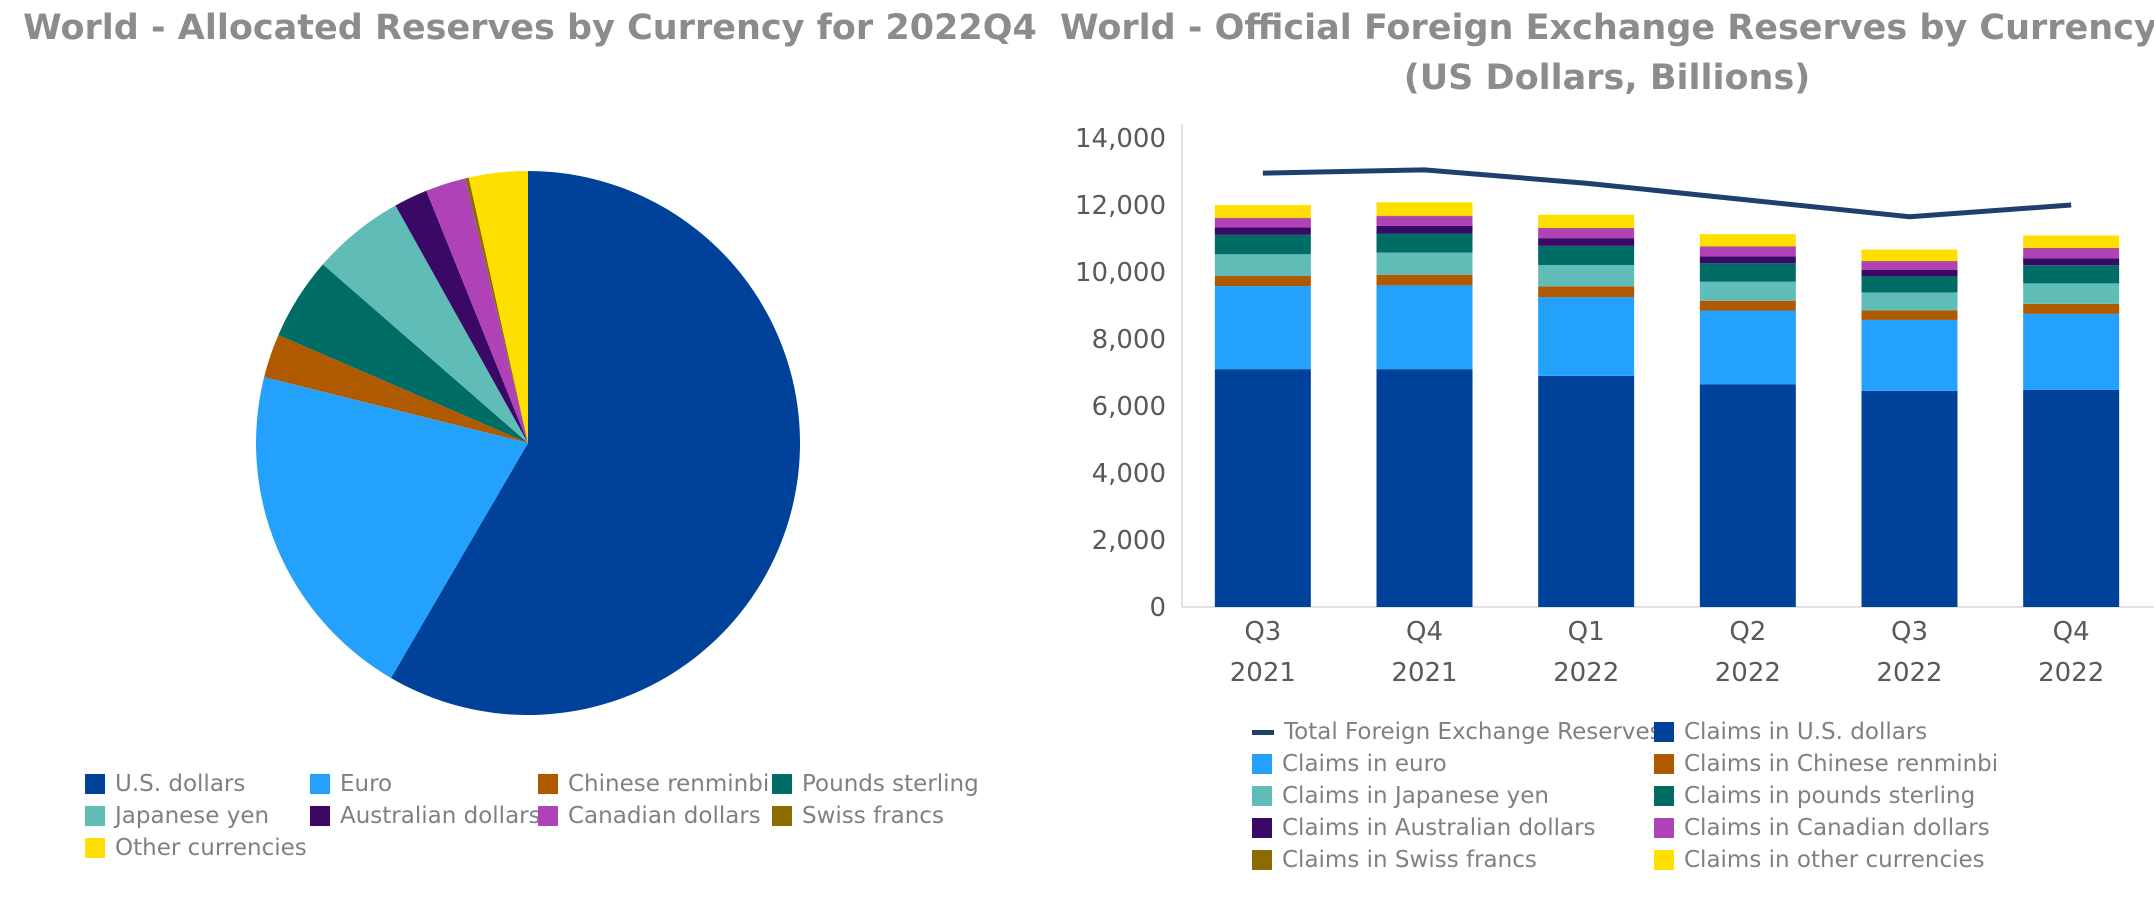 The height and width of the screenshot is (900, 2154). I want to click on legend-label: U.S. dollars, so click(180, 784).